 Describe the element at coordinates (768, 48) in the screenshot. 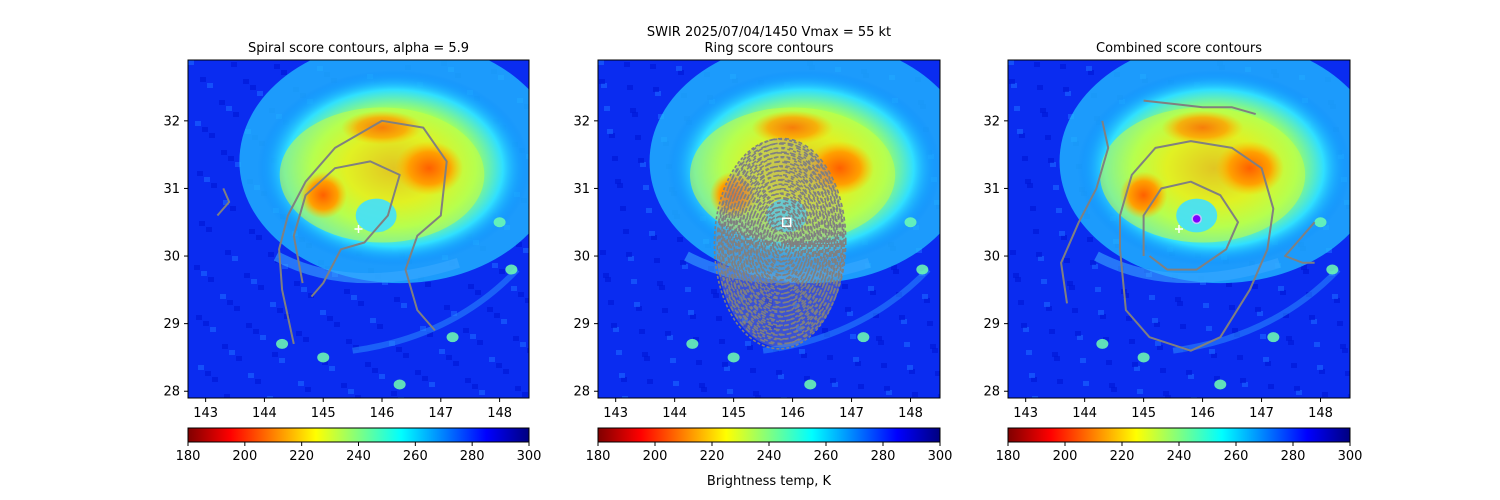

I see `panel-title: Ring score contours` at that location.